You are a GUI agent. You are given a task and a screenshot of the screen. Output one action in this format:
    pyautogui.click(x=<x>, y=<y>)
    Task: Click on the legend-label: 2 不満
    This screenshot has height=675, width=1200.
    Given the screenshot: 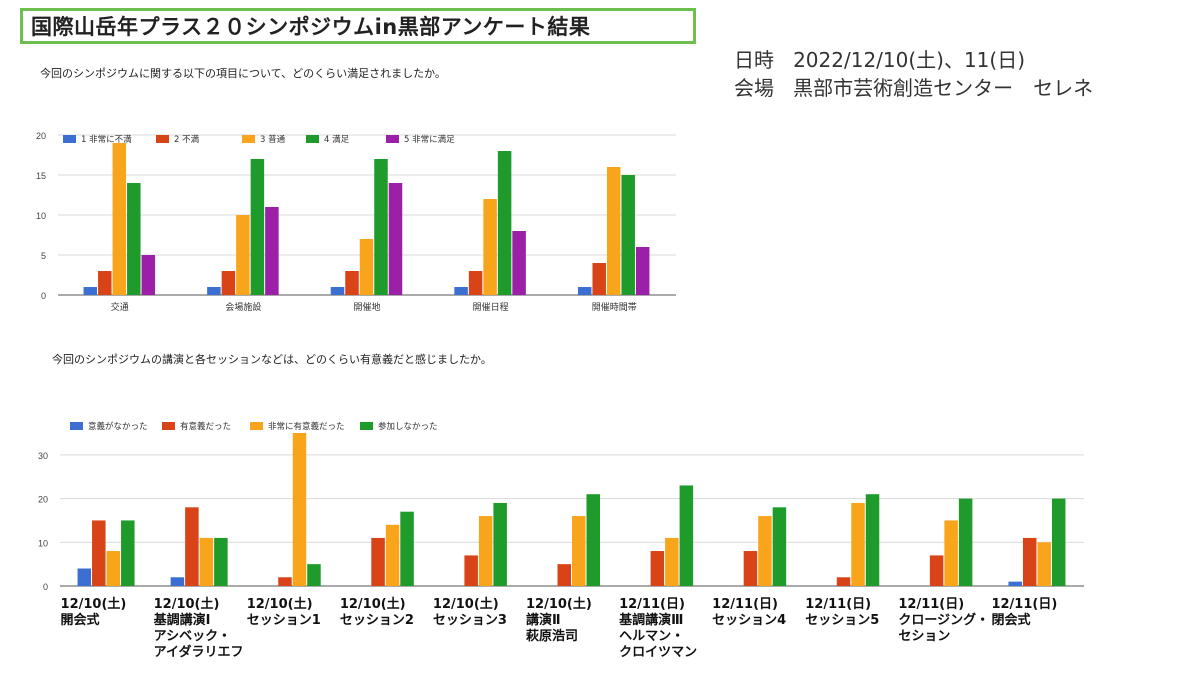 What is the action you would take?
    pyautogui.click(x=187, y=140)
    